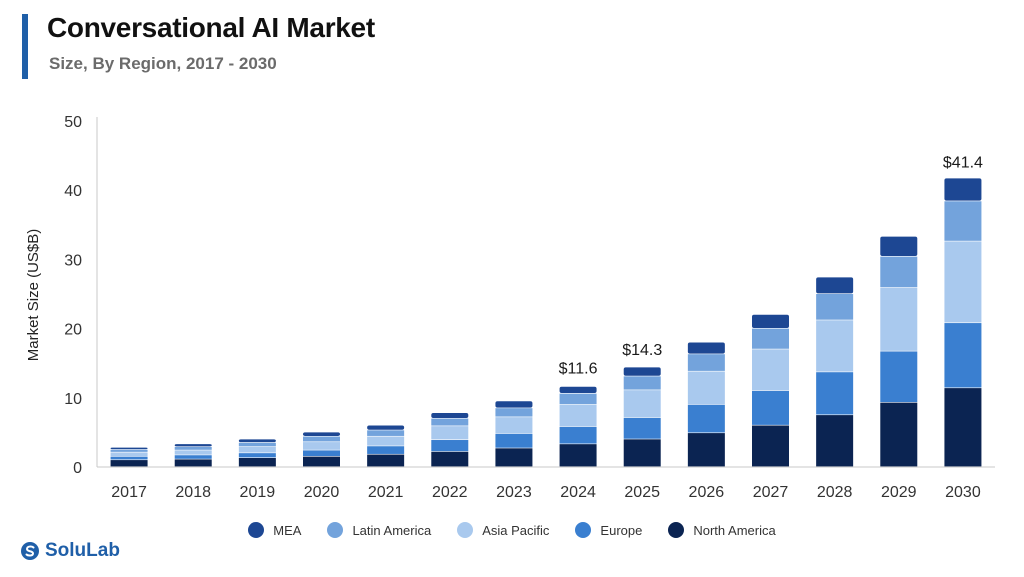 The width and height of the screenshot is (1024, 577). What do you see at coordinates (73, 330) in the screenshot?
I see `y-tick-label: 20` at bounding box center [73, 330].